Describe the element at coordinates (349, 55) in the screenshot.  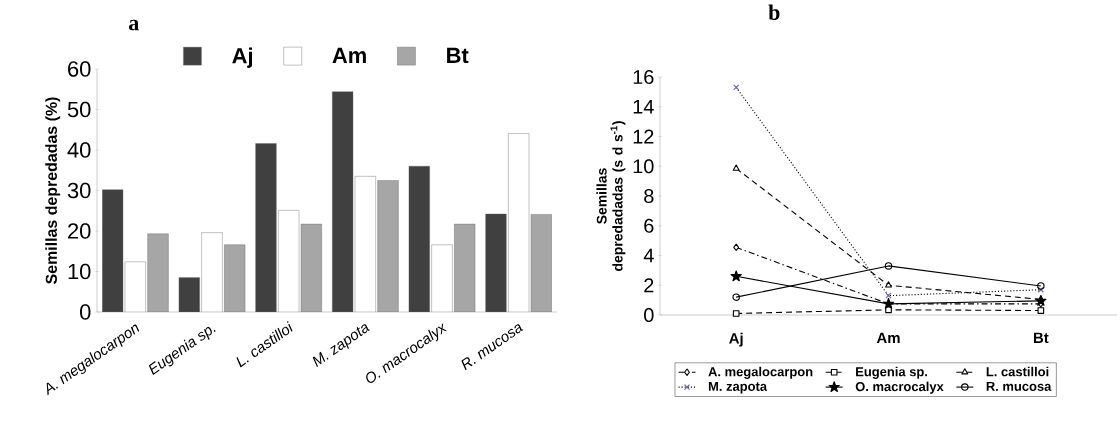
I see `legend-label: Am` at that location.